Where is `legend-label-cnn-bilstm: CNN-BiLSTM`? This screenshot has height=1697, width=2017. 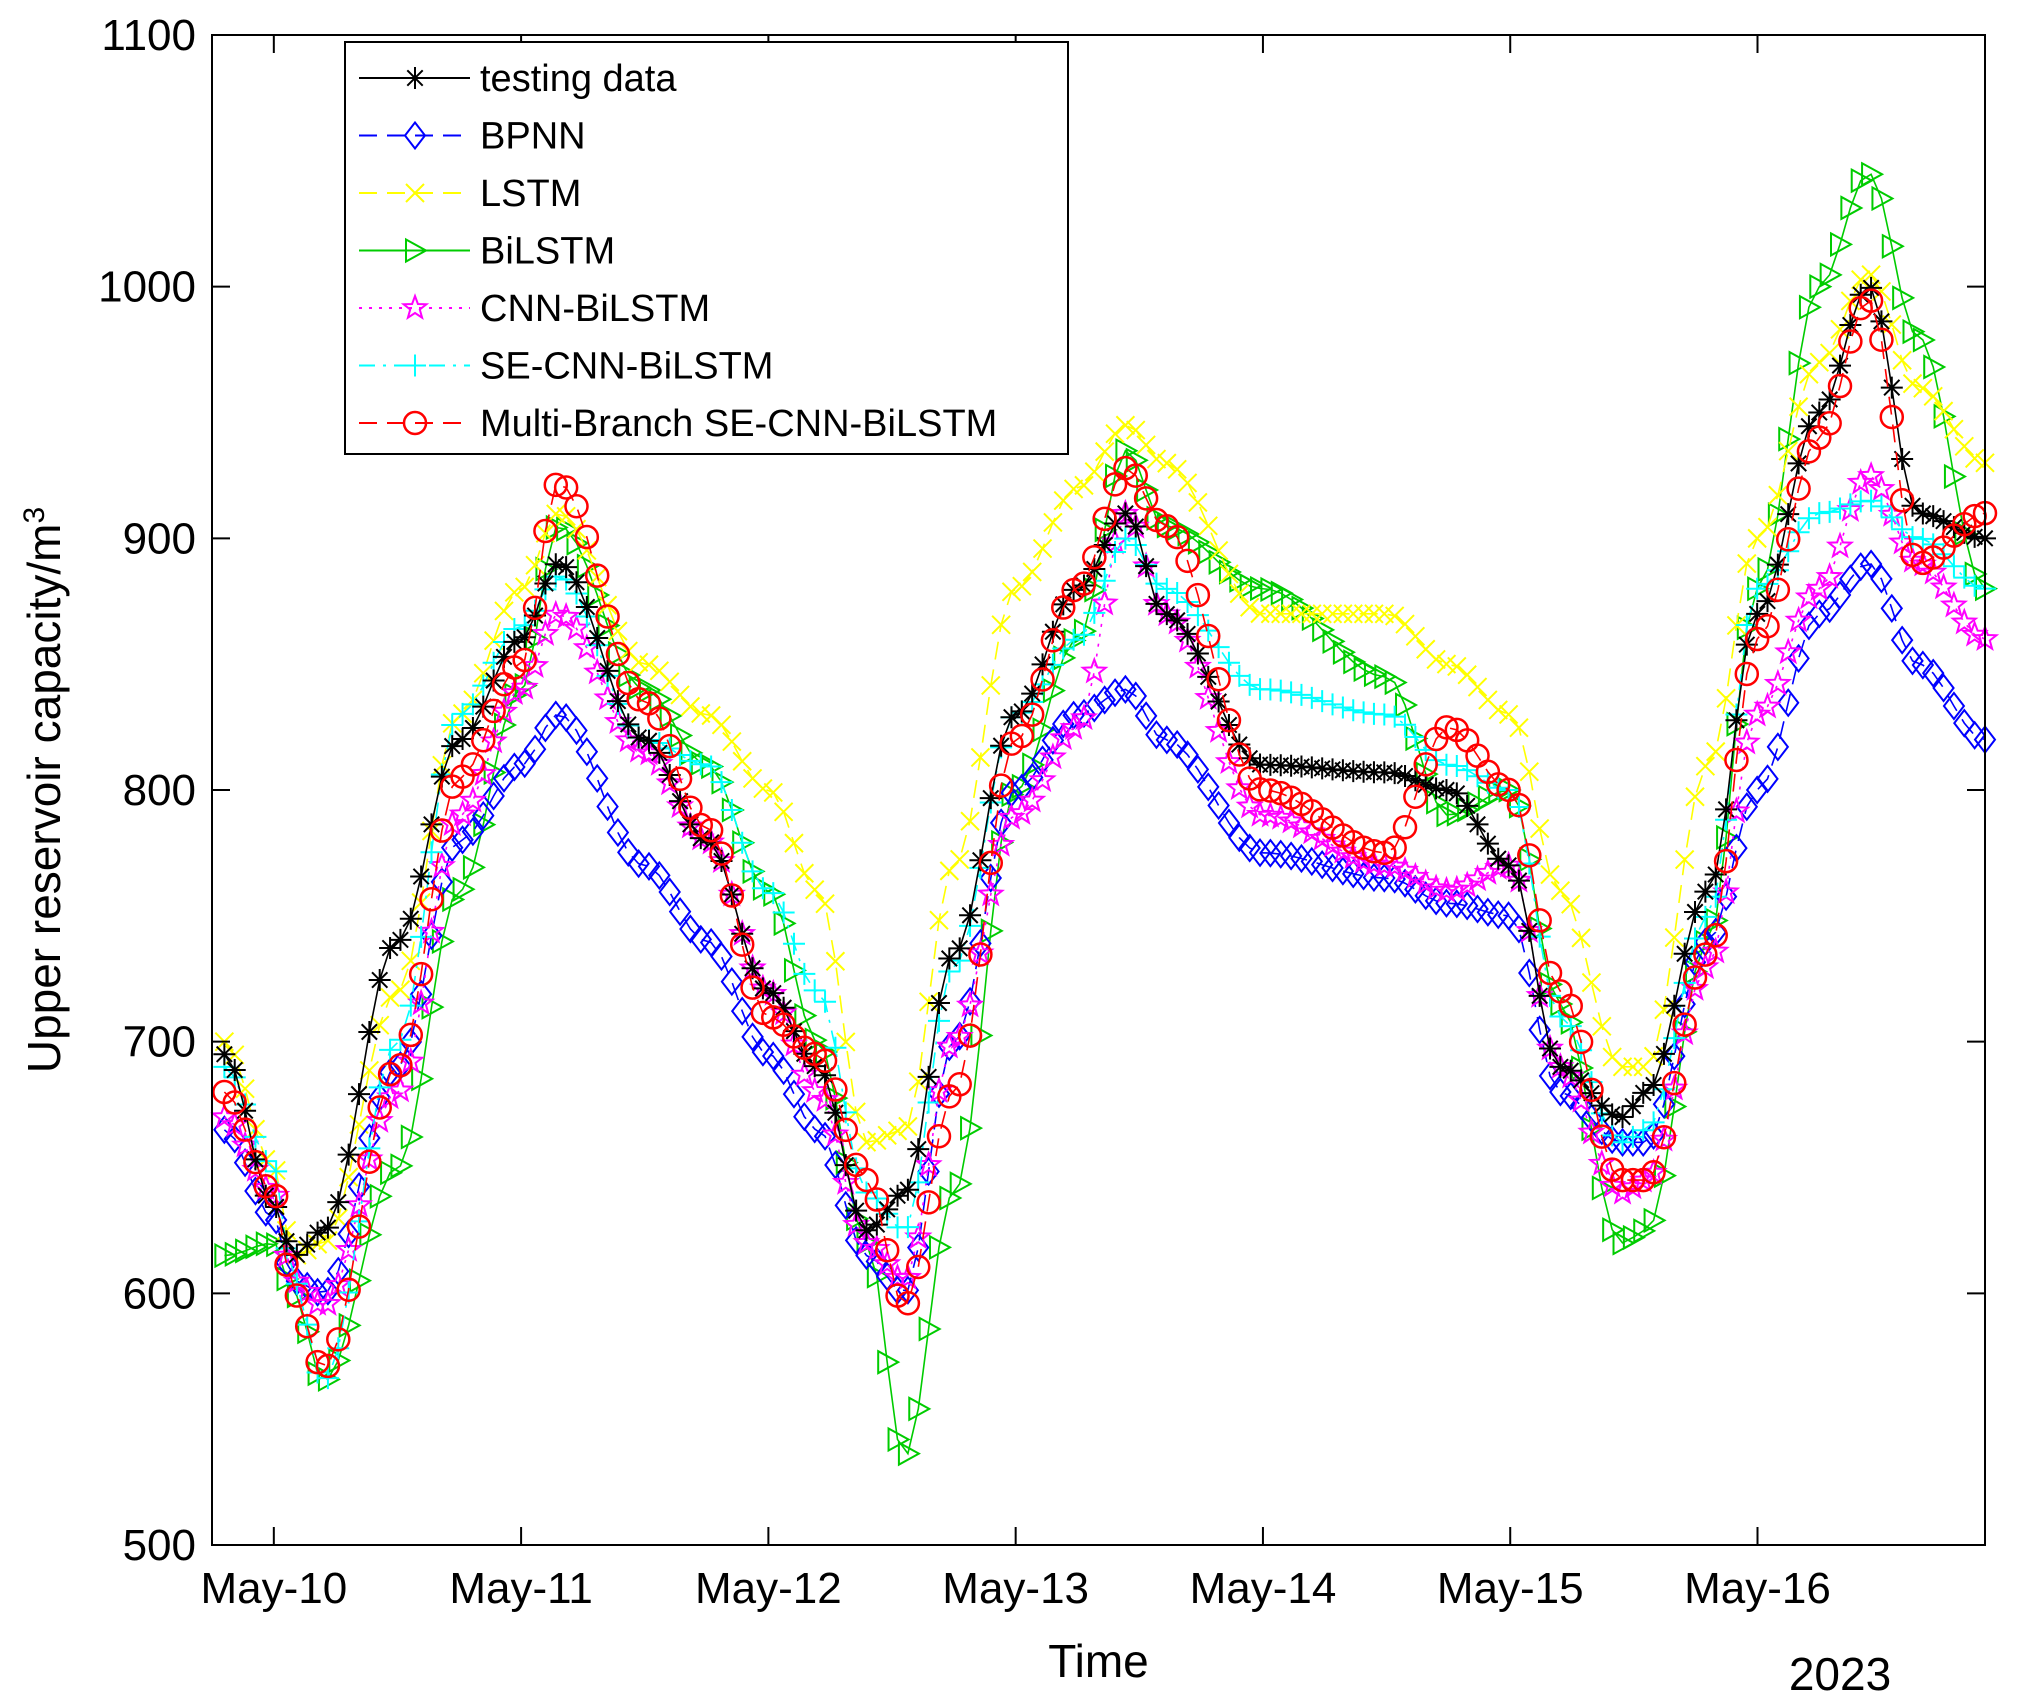 legend-label-cnn-bilstm: CNN-BiLSTM is located at coordinates (595, 309).